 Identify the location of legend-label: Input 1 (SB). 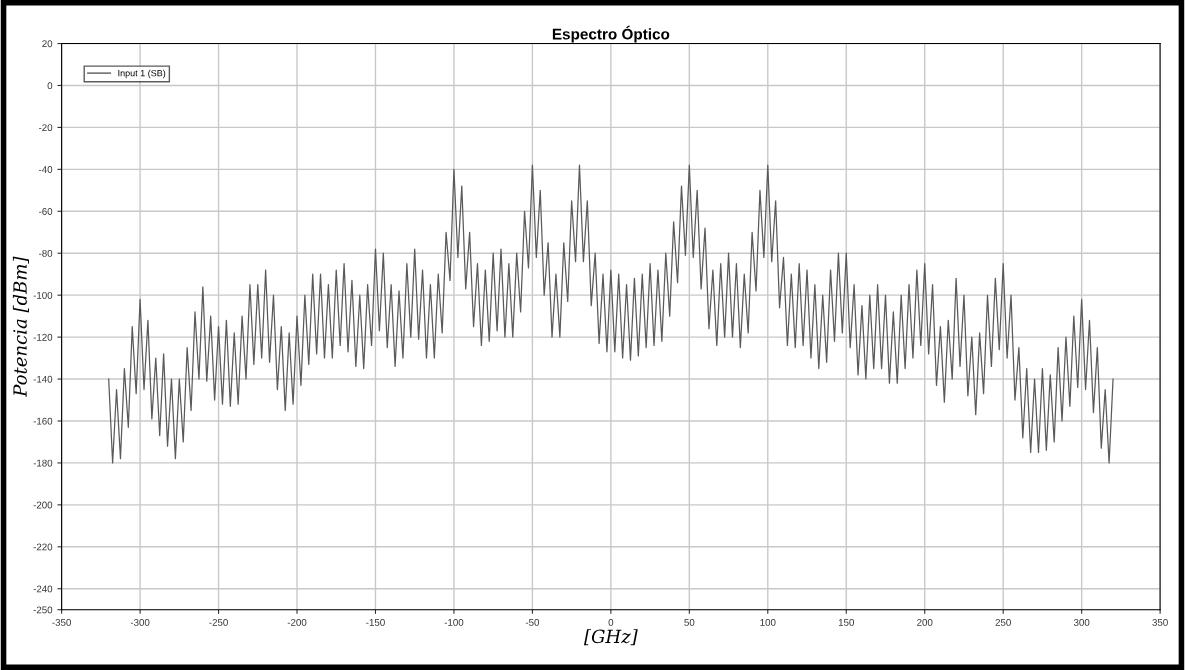
(142, 74).